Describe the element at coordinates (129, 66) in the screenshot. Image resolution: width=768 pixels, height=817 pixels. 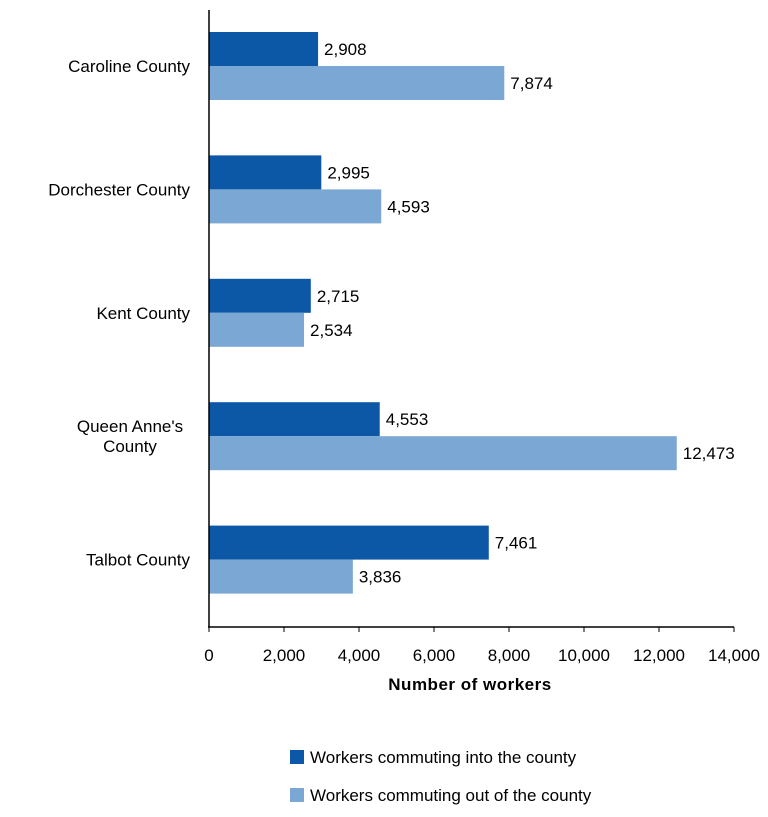
I see `category-label-1: Caroline County` at that location.